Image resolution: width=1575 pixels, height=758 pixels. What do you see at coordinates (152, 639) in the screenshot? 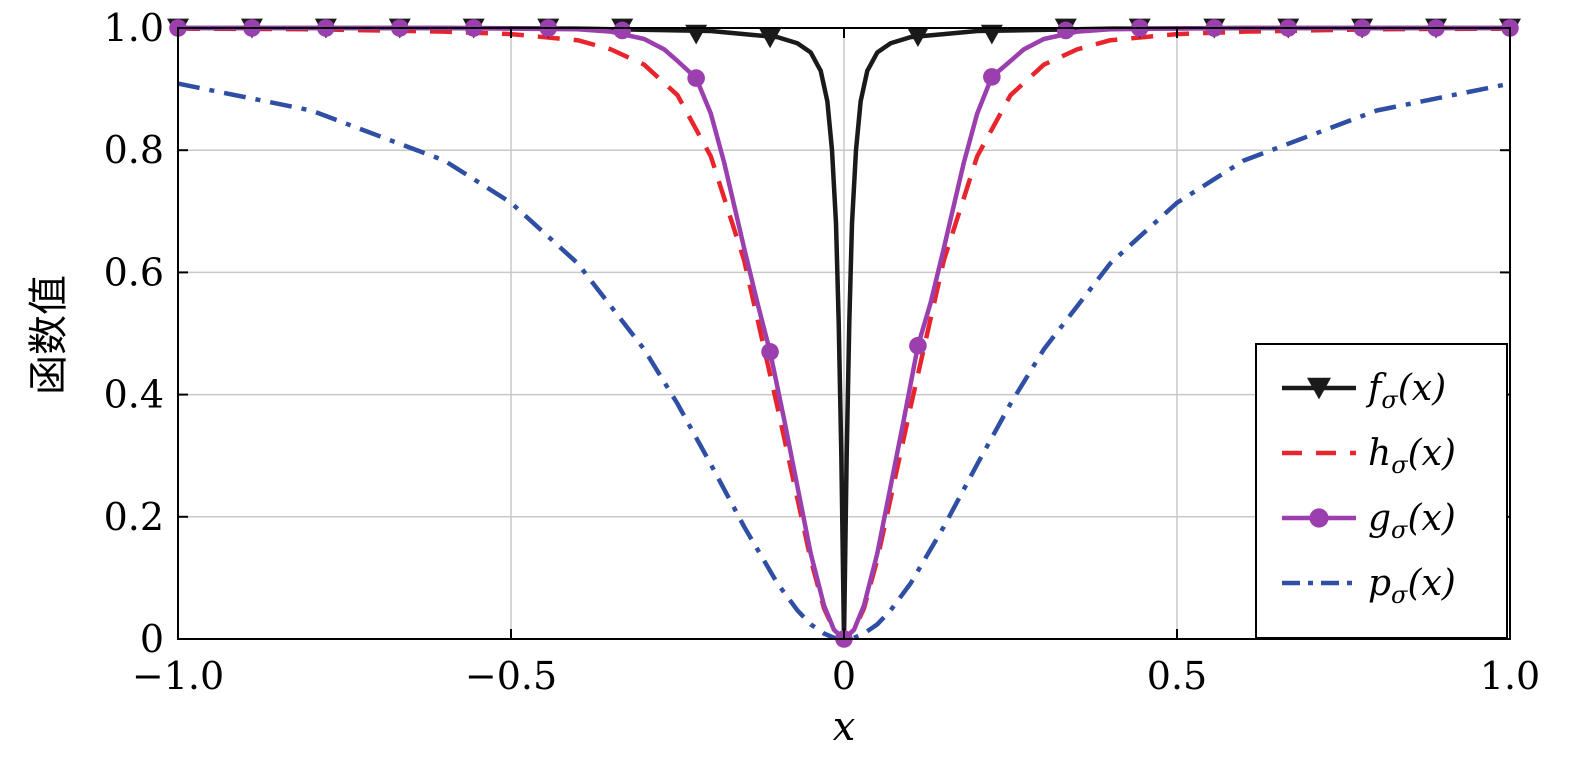
I see `y-tick-label: 0` at bounding box center [152, 639].